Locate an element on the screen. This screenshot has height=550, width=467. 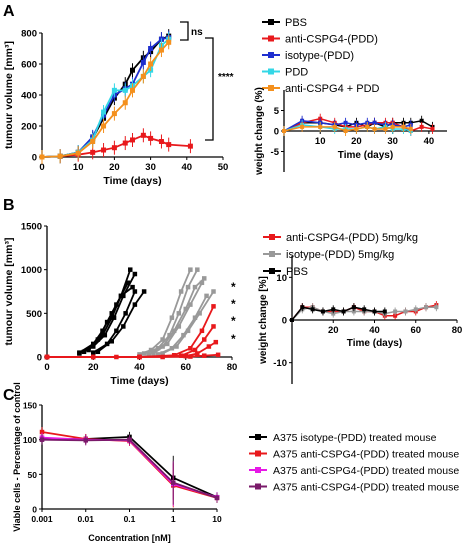
x-tick-label: 50 is located at coordinates (223, 167).